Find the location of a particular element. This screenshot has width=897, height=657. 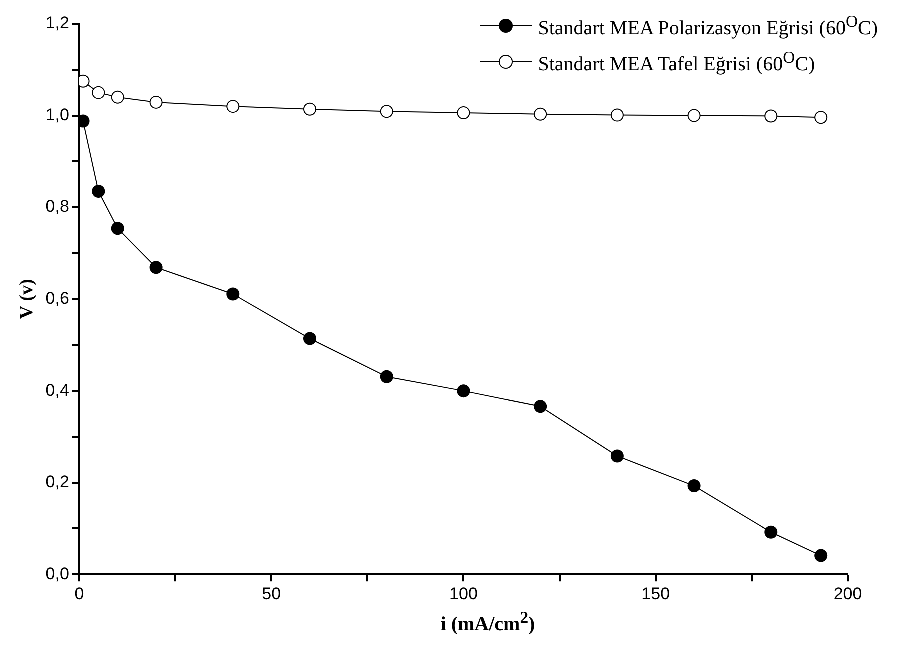

x-tick-label: 150 is located at coordinates (656, 594).